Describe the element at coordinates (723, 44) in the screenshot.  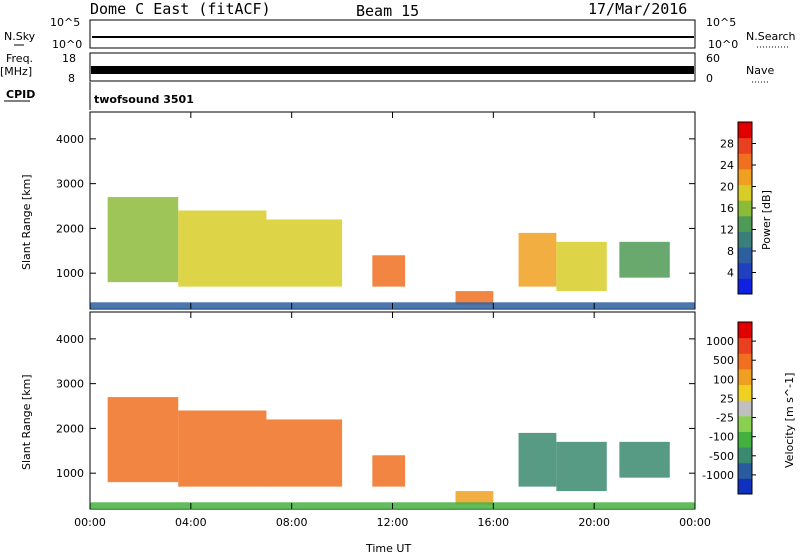
I see `noise-tick-right-bottom: 10^0` at that location.